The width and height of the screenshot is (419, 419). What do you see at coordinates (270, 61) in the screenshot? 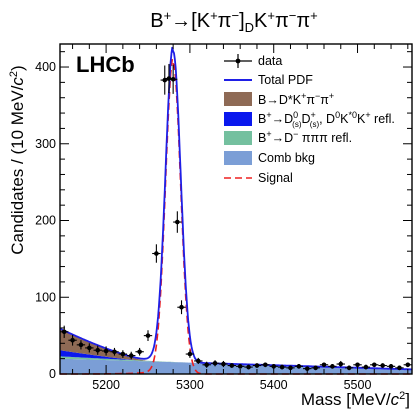
I see `legend-label-data: data` at bounding box center [270, 61].